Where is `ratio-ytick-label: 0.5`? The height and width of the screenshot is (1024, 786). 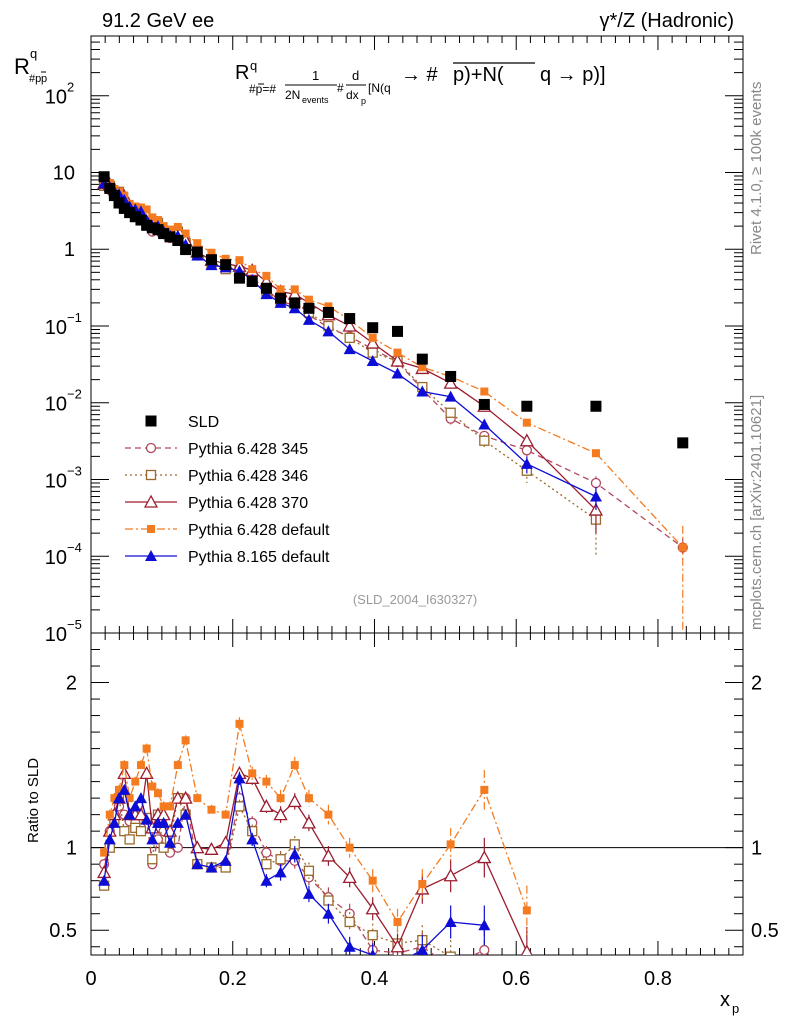 ratio-ytick-label: 0.5 is located at coordinates (63, 931).